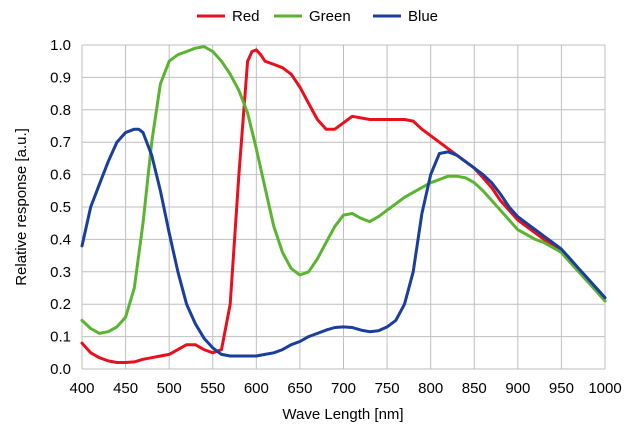 The width and height of the screenshot is (641, 438). I want to click on y-axis-label: Relative response [a.u.], so click(21, 207).